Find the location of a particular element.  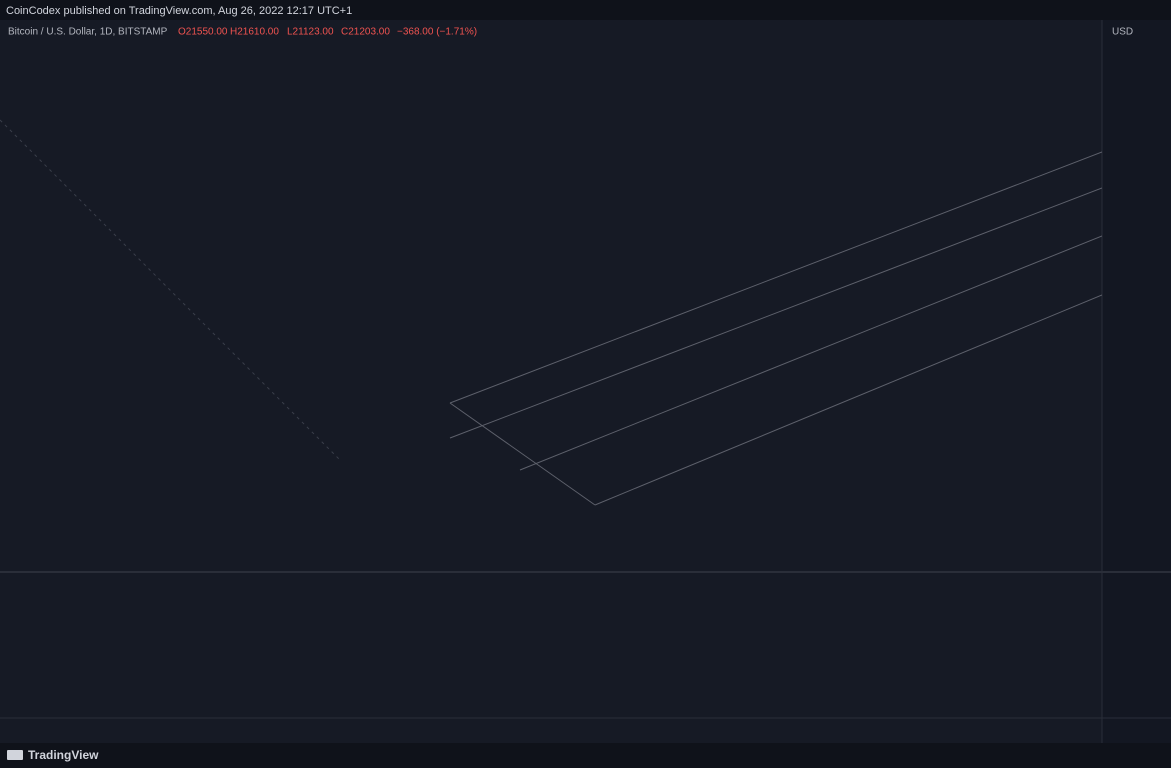

legend-low: L21123.00 is located at coordinates (310, 32).